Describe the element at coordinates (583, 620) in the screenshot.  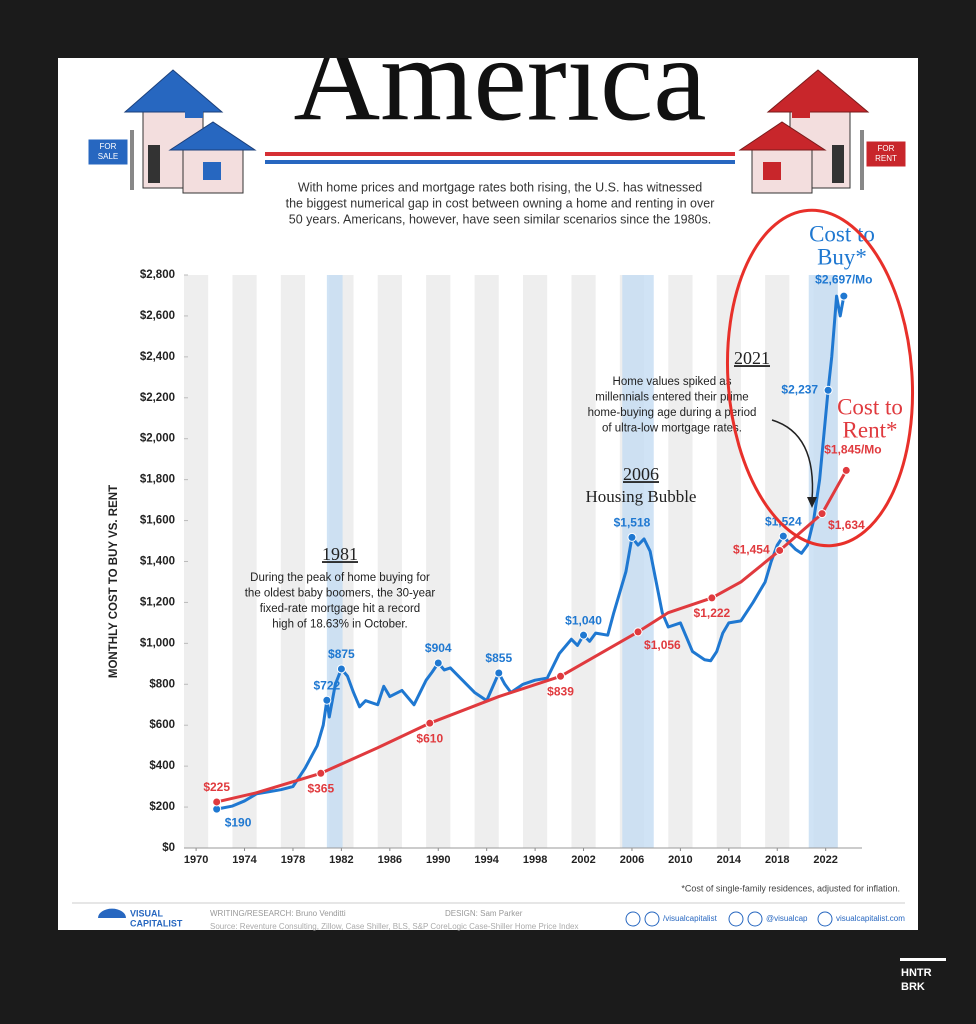
I see `data-label: $1,040` at that location.